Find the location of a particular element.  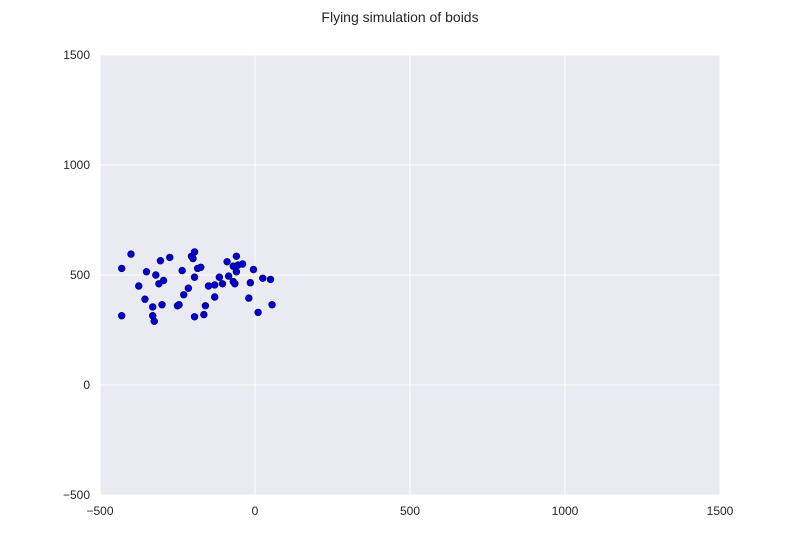

x-axis-ticks: −500 0 500 1000 1500 is located at coordinates (409, 511).